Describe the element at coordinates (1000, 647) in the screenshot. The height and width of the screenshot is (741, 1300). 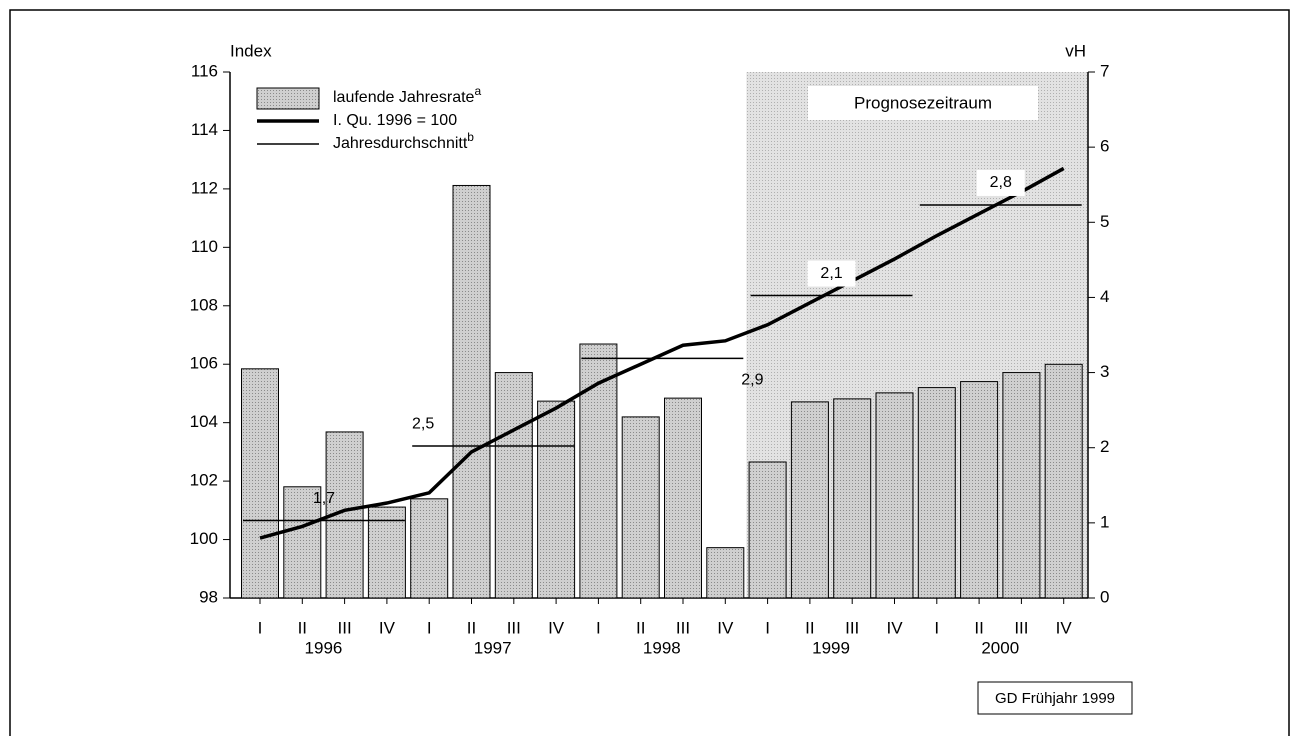
I see `year-label: 2000` at that location.